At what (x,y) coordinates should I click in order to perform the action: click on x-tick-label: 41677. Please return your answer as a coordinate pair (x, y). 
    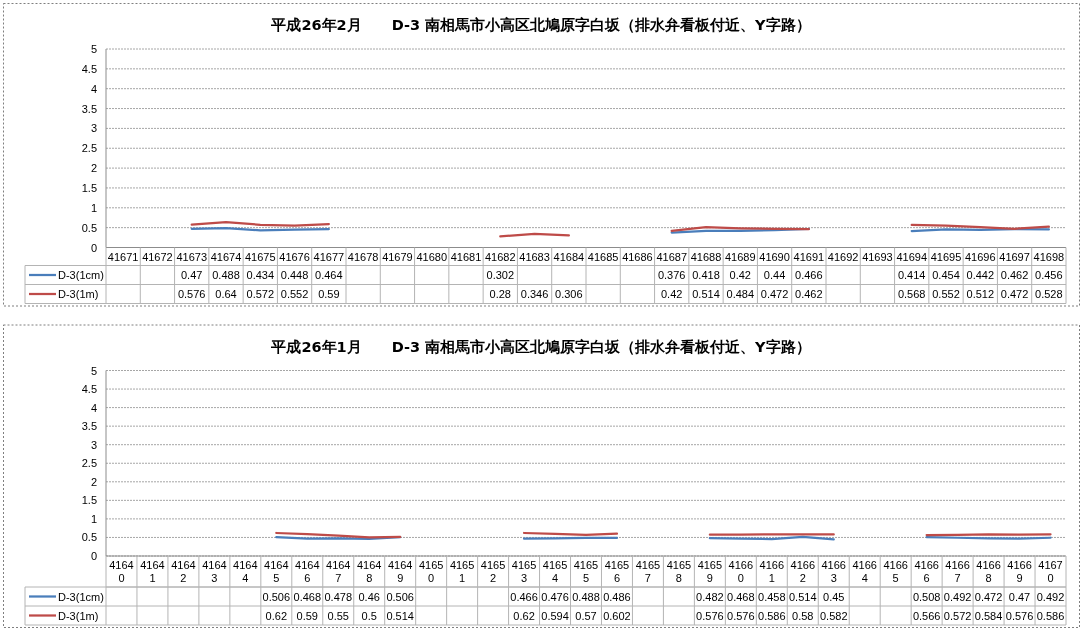
    Looking at the image, I should click on (329, 256).